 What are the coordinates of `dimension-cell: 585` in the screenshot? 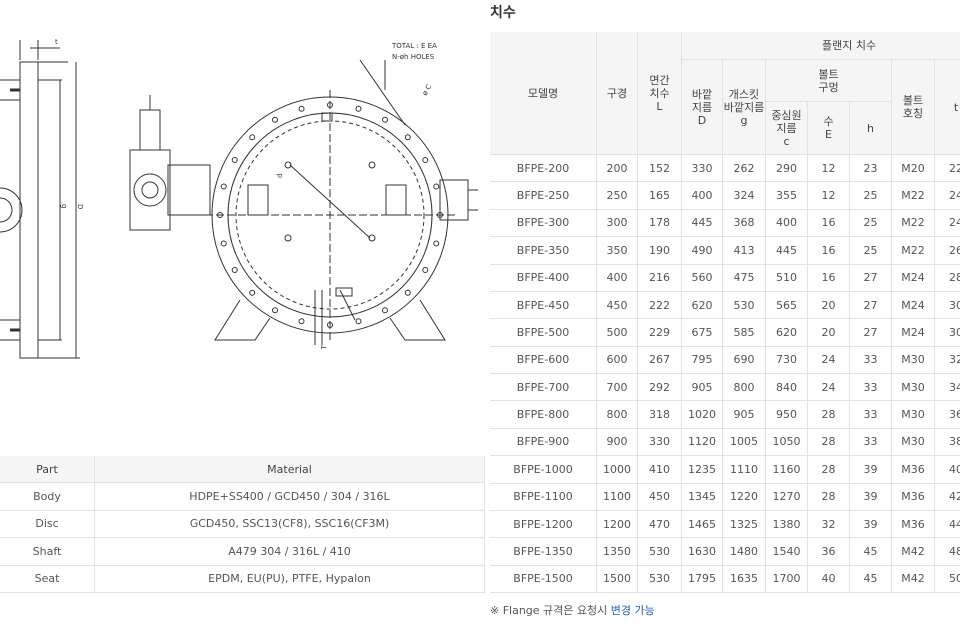 It's located at (744, 333).